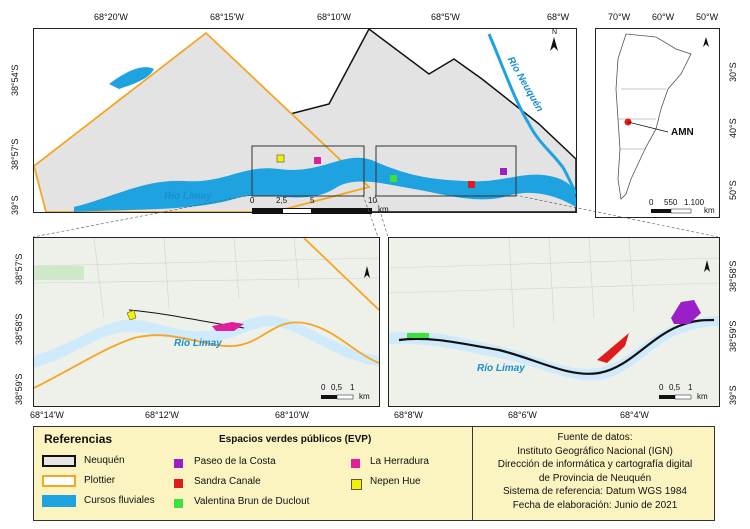 The width and height of the screenshot is (750, 529). Describe the element at coordinates (393, 178) in the screenshot. I see `marker-valentina` at that location.